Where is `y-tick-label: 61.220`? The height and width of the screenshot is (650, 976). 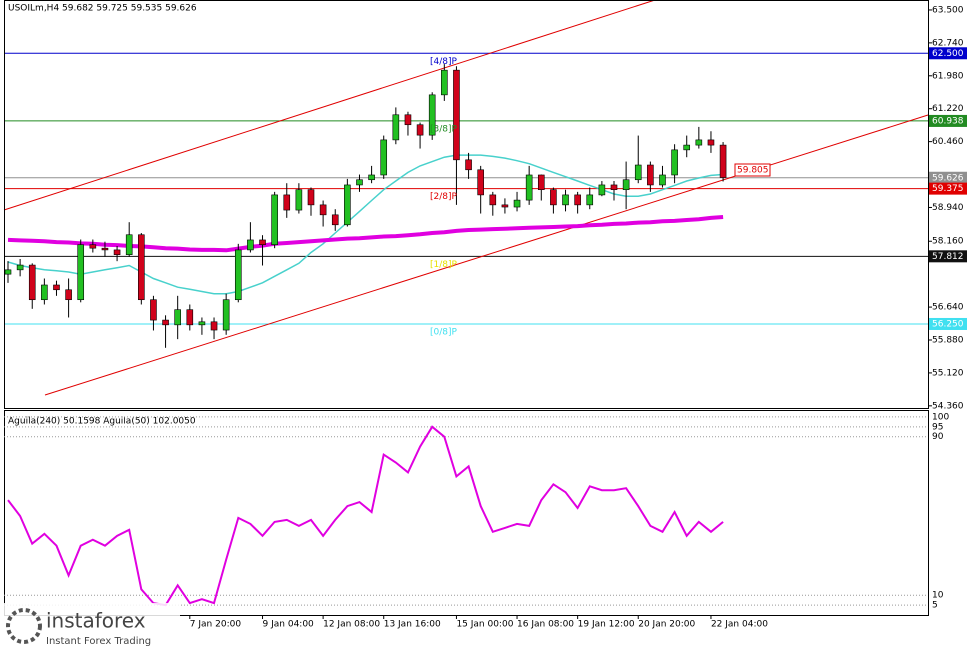 y-tick-label: 61.220 is located at coordinates (948, 109).